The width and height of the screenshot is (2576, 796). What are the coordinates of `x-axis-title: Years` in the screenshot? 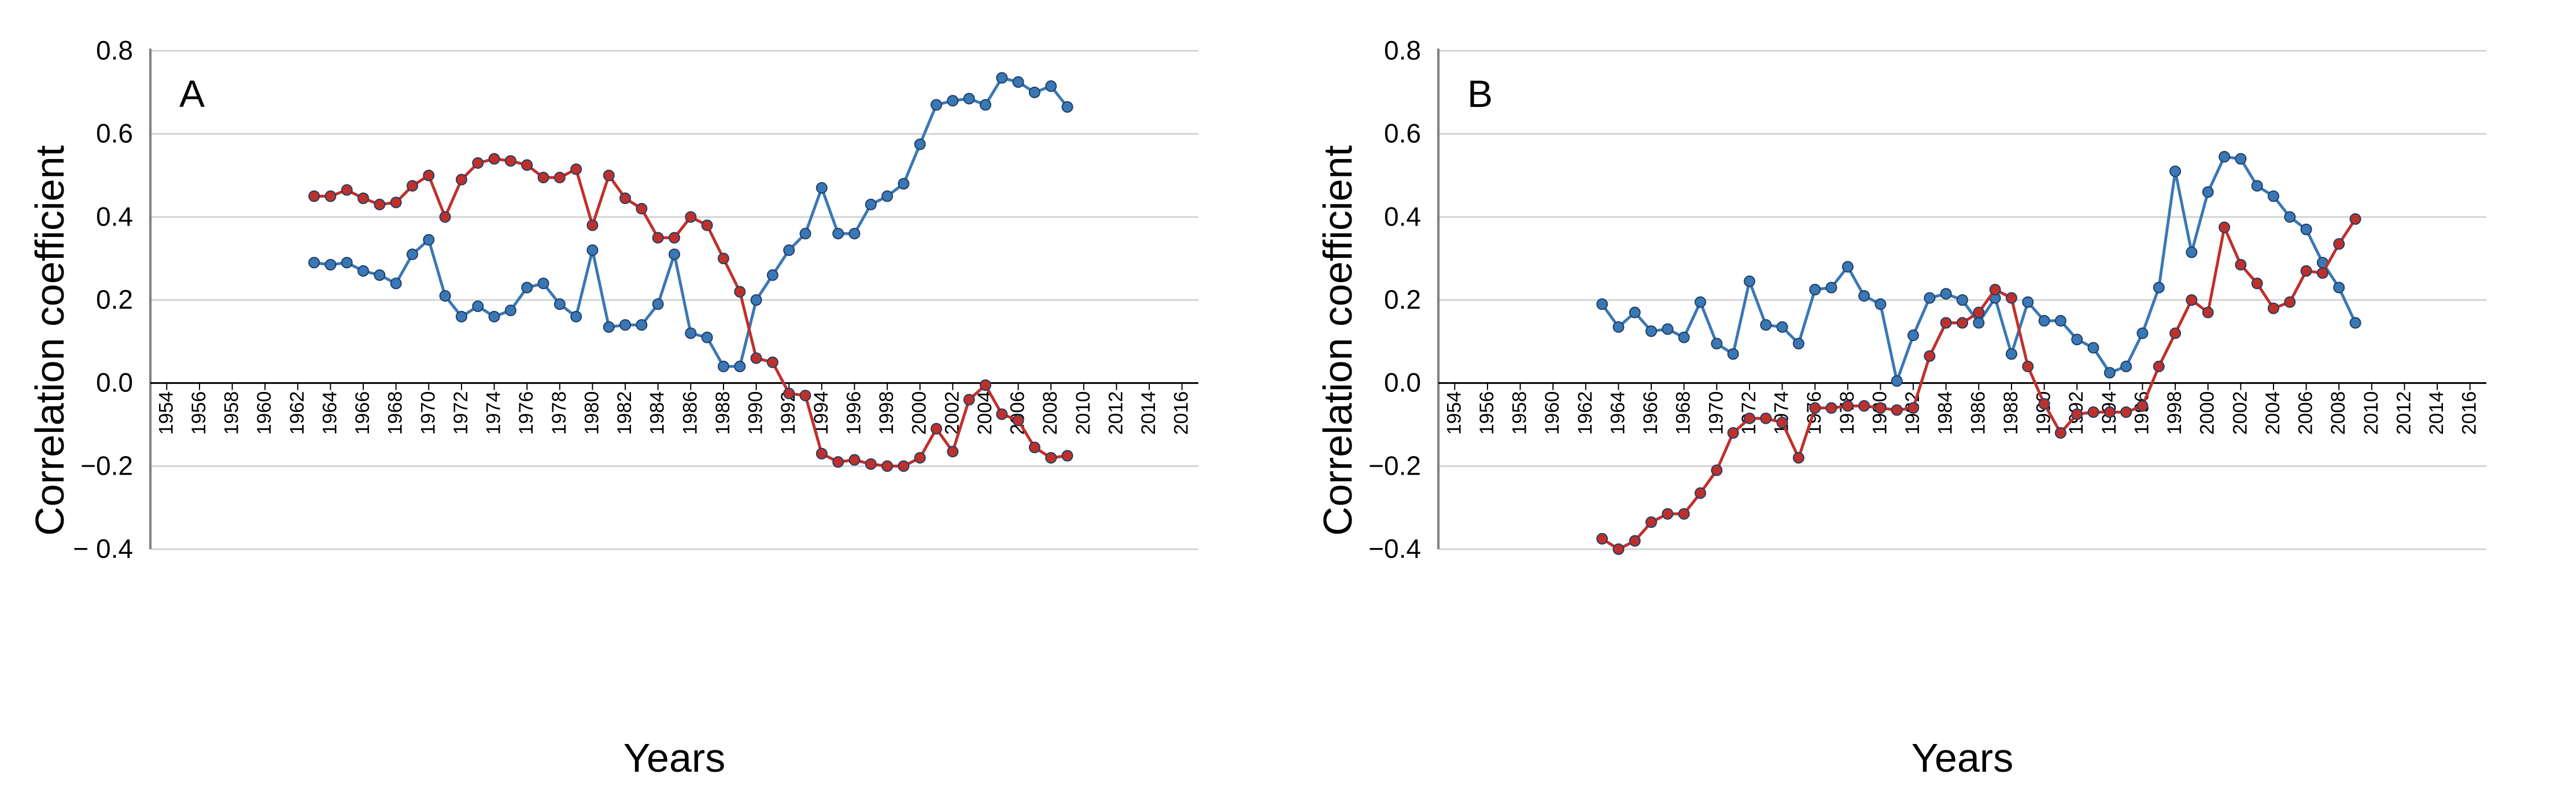 It's located at (674, 757).